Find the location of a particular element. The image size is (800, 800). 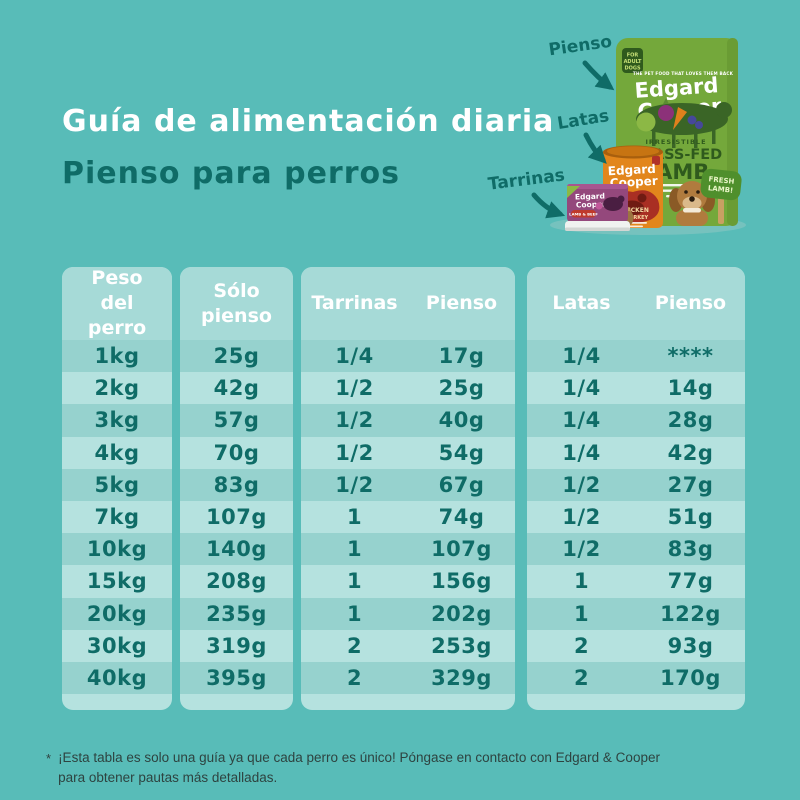

table-row: 1/2 27g is located at coordinates (636, 484).